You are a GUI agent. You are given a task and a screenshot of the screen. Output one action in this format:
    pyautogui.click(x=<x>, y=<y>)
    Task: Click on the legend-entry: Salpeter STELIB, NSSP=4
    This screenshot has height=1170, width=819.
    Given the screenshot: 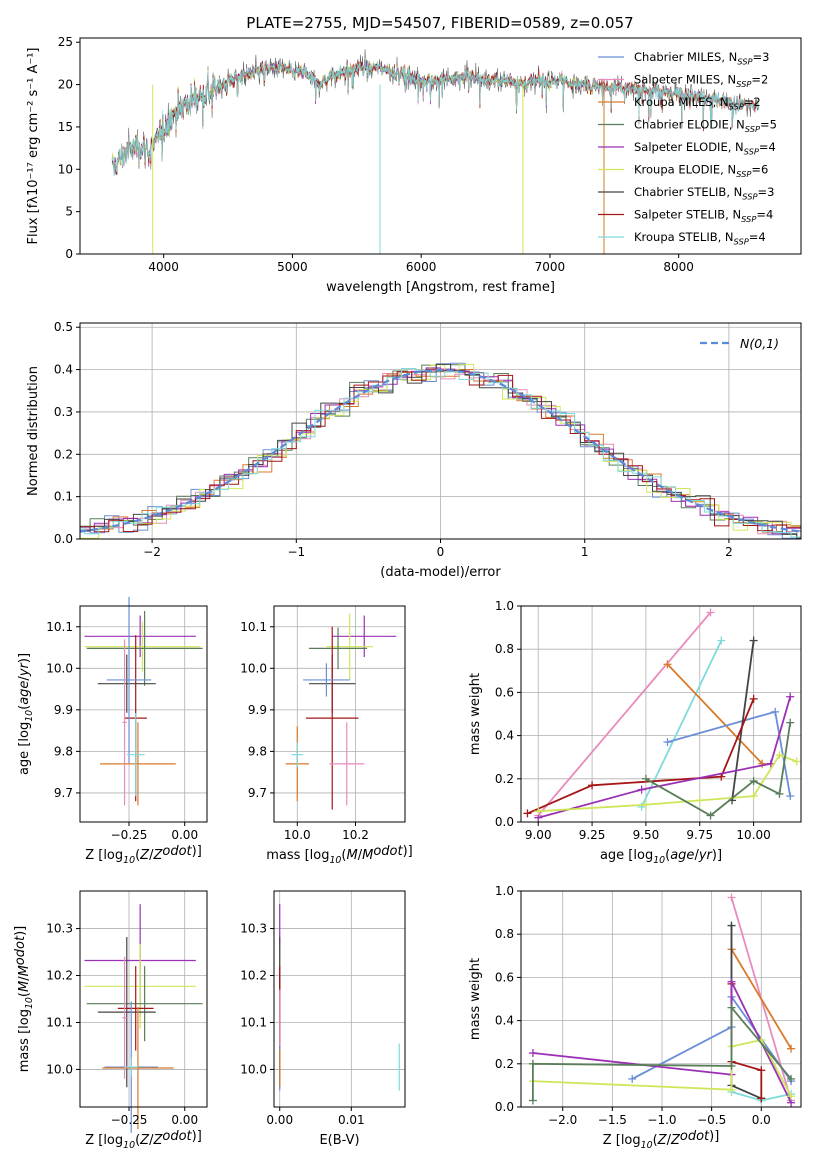 What is the action you would take?
    pyautogui.click(x=703, y=216)
    